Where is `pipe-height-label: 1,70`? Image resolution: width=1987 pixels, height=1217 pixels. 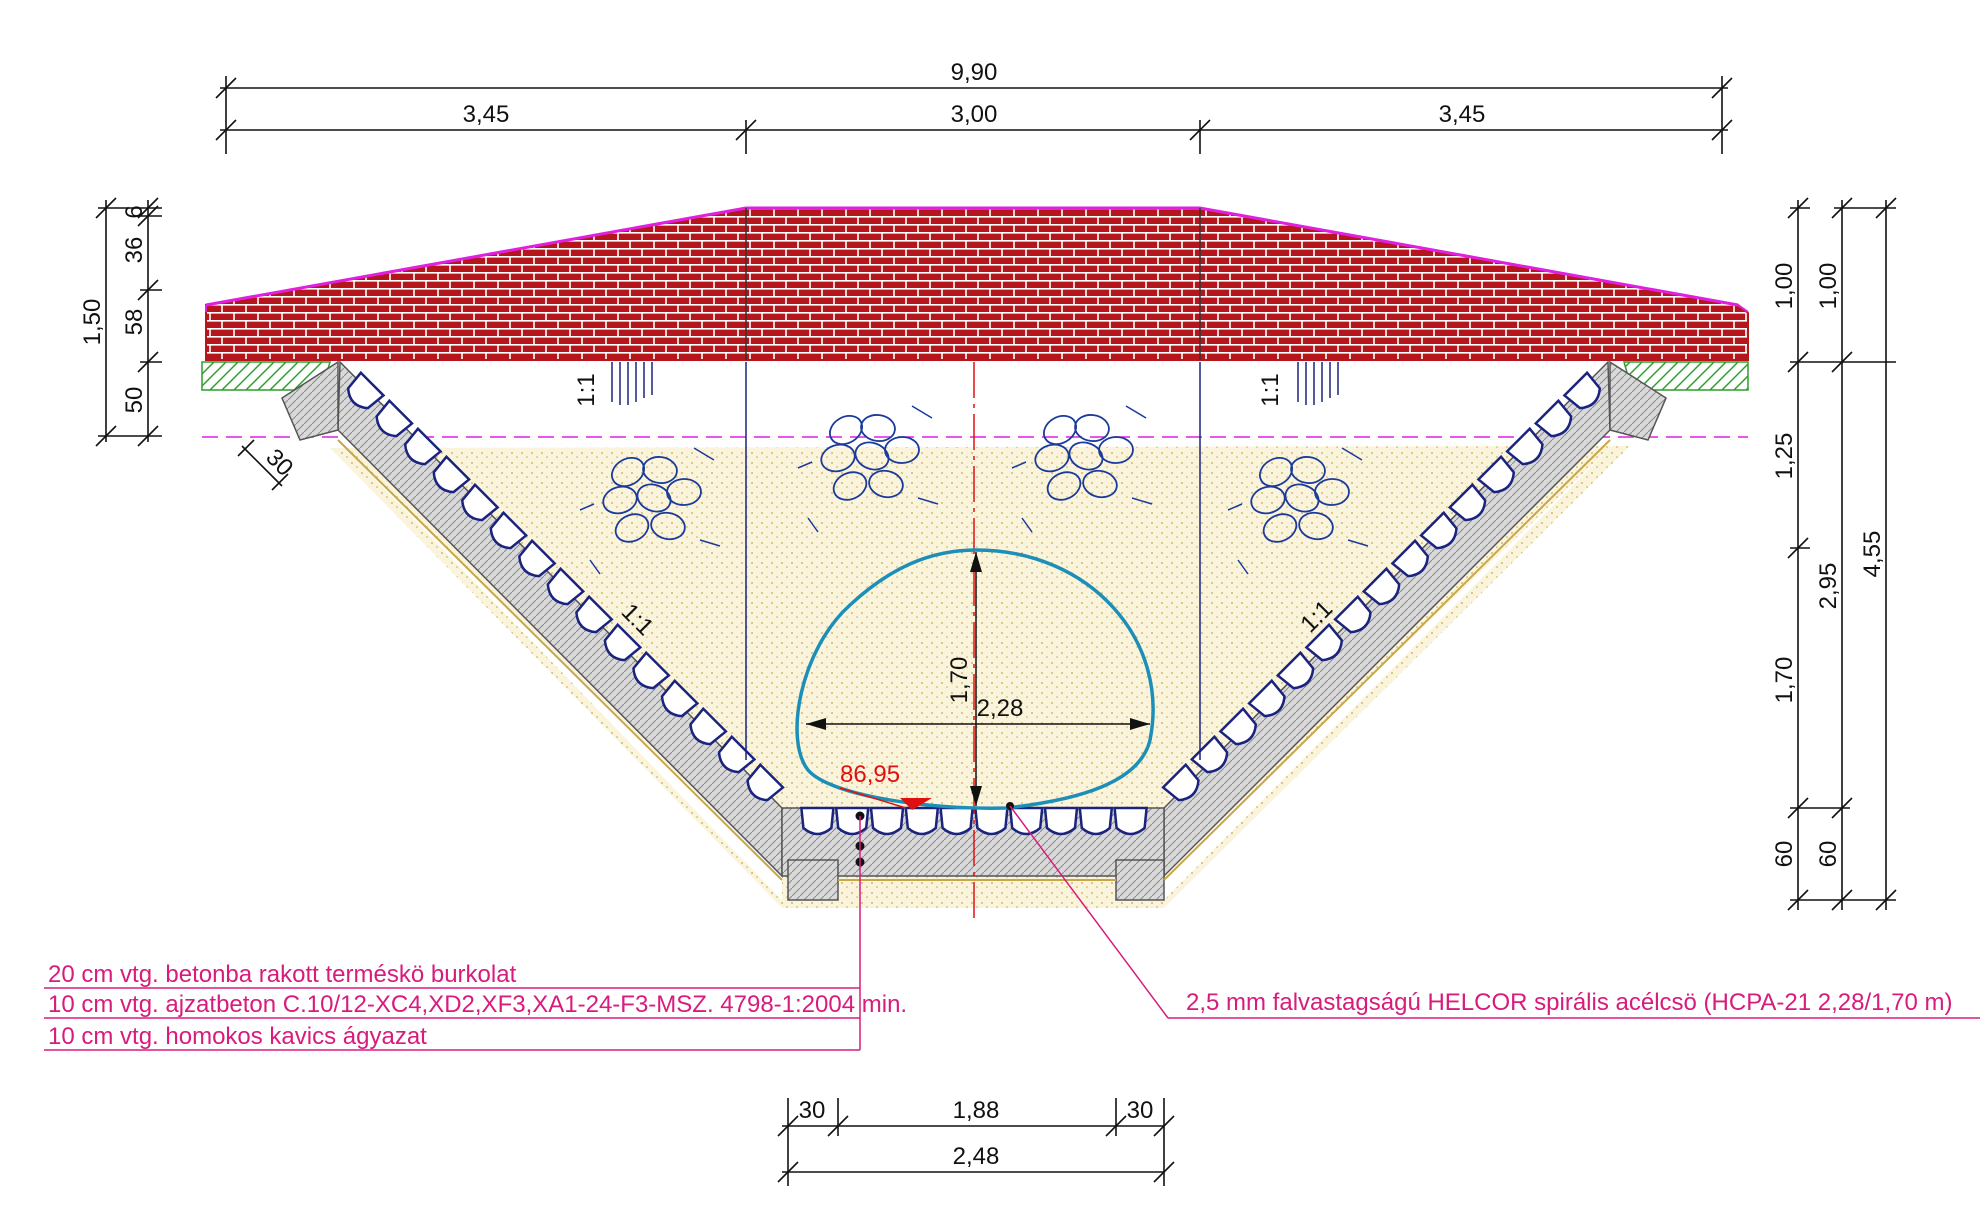 pipe-height-label: 1,70 is located at coordinates (959, 680).